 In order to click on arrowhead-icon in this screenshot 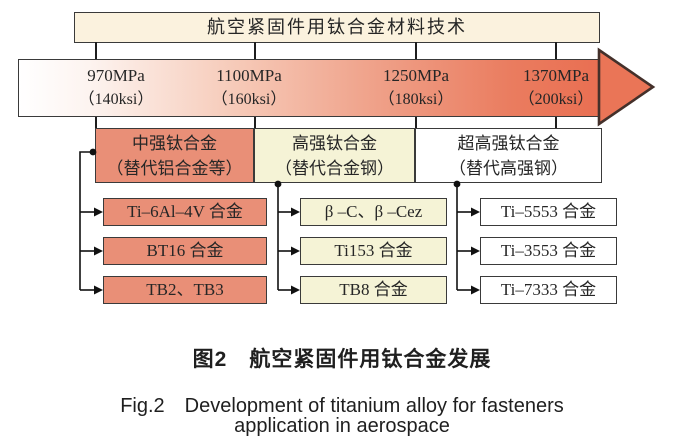, I will do `click(626, 87)`.